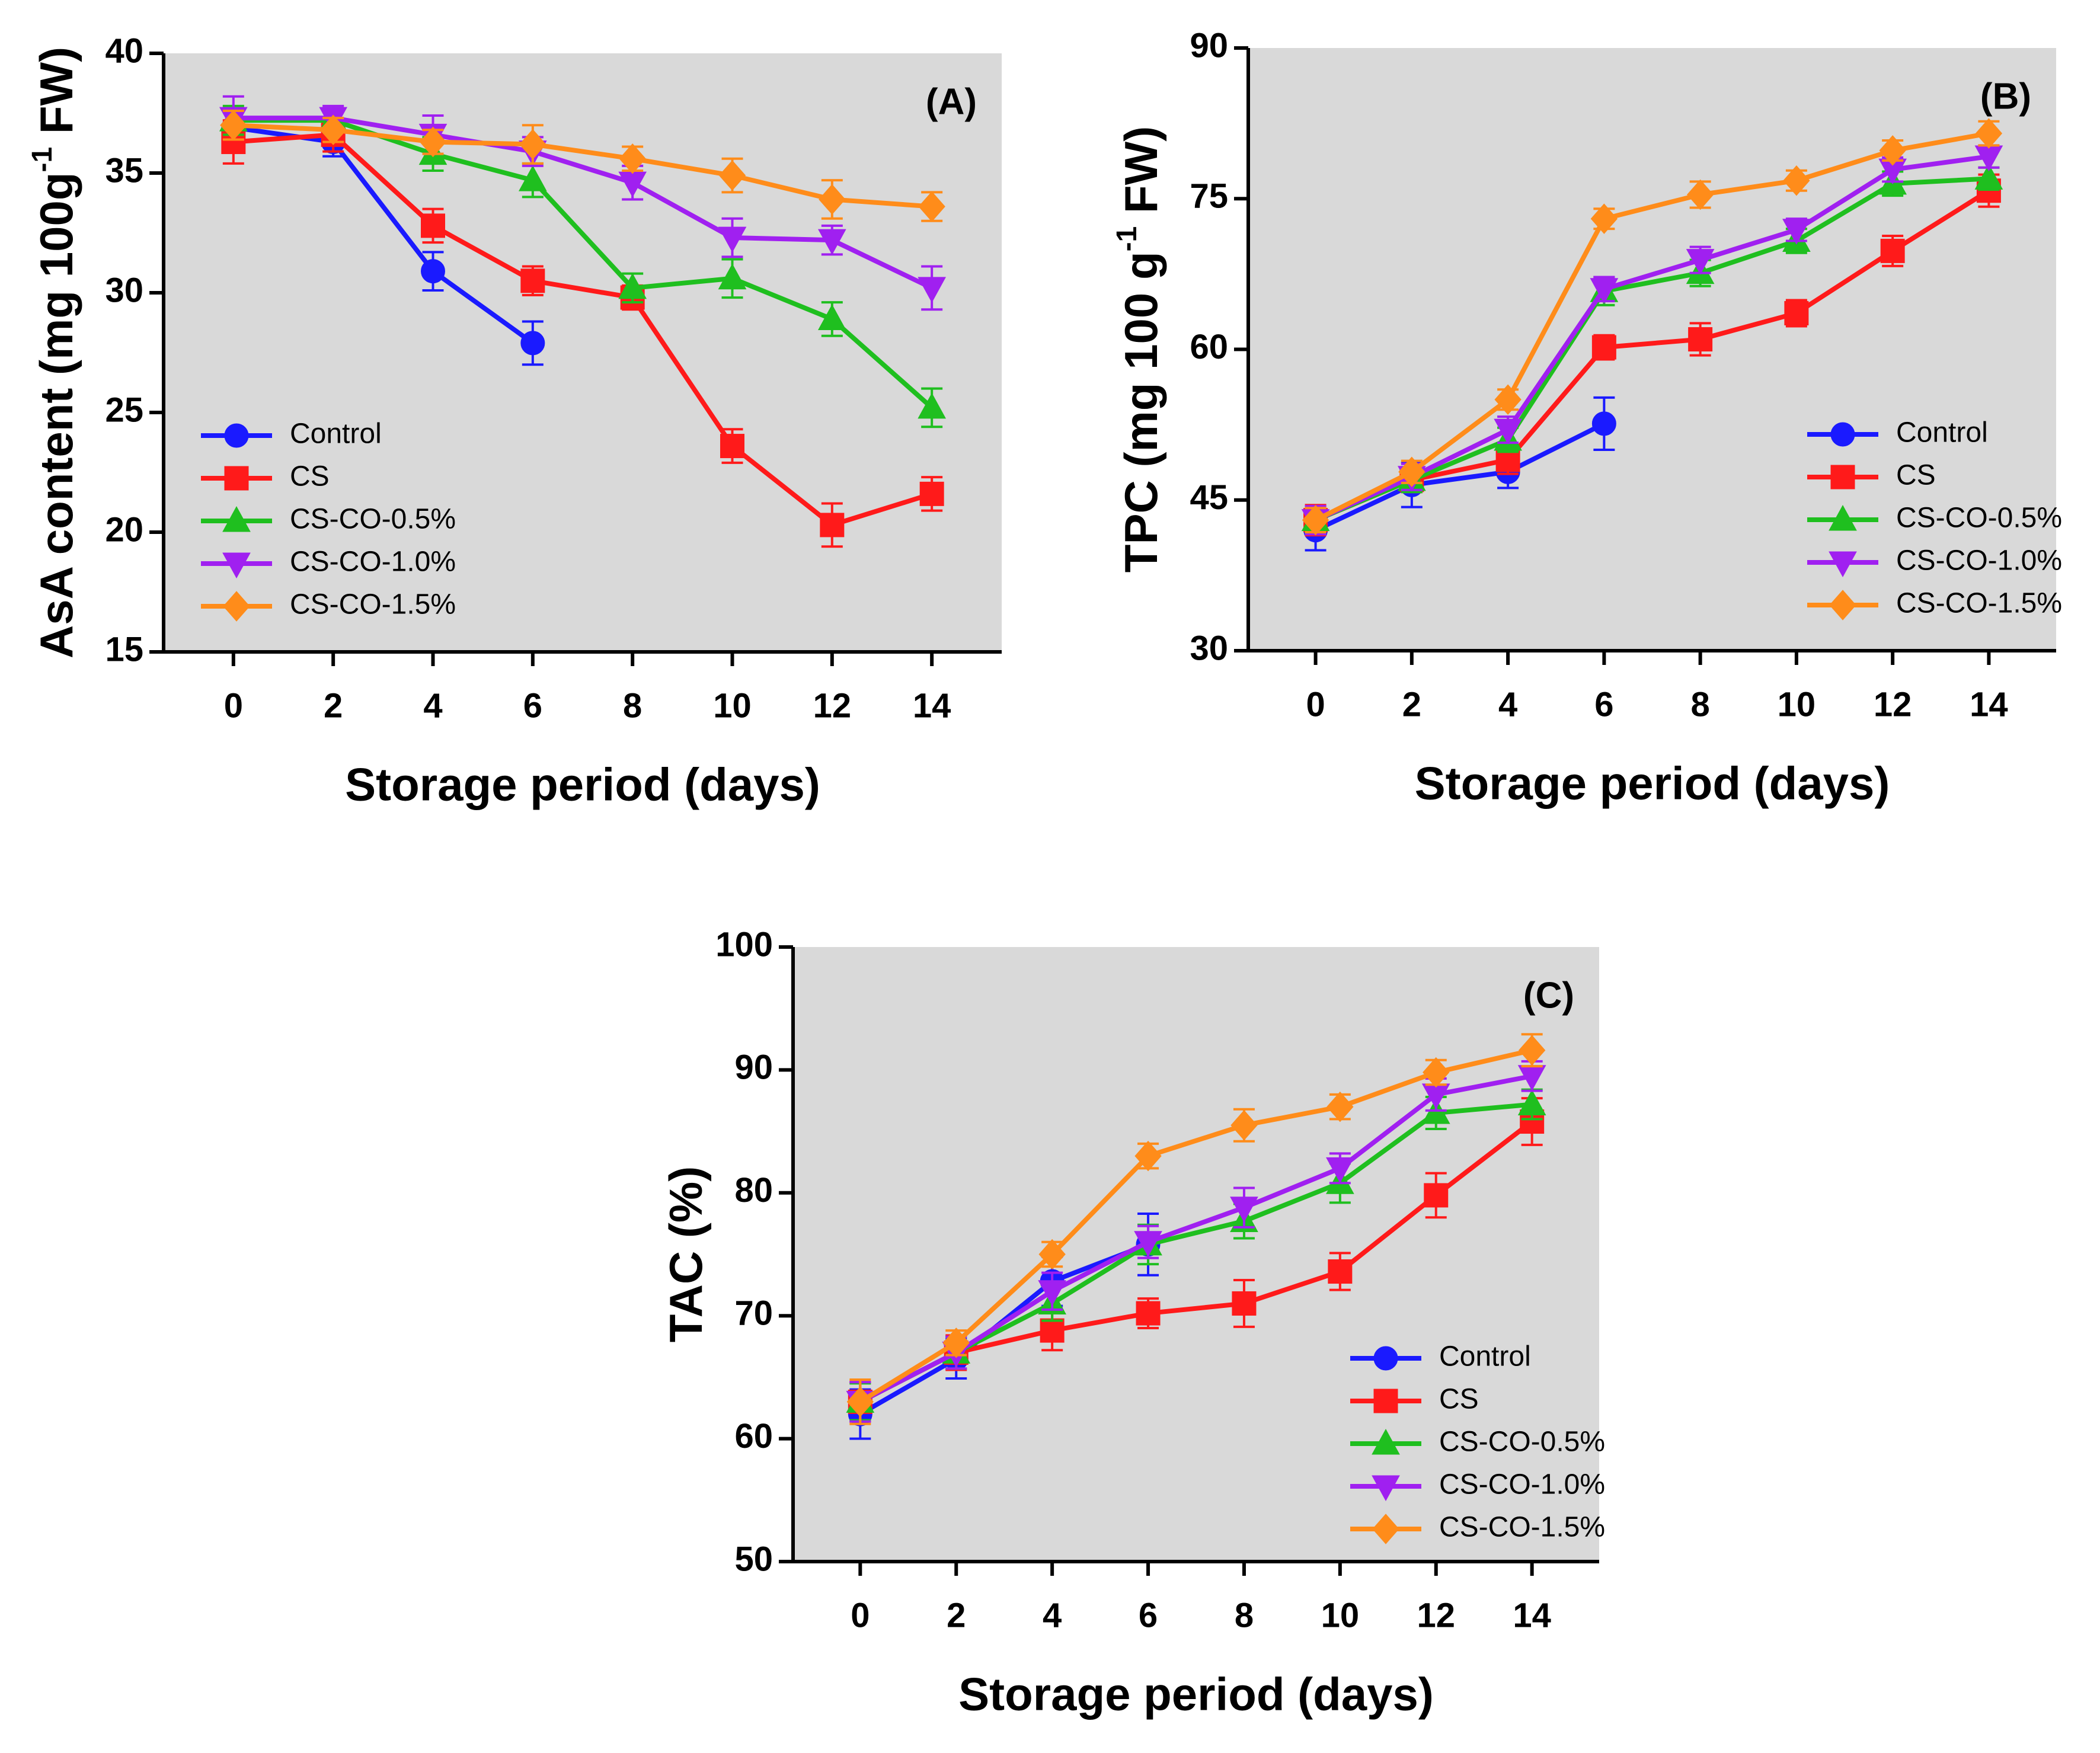 This screenshot has width=2100, height=1753. What do you see at coordinates (124, 649) in the screenshot?
I see `y-tick-label: 15` at bounding box center [124, 649].